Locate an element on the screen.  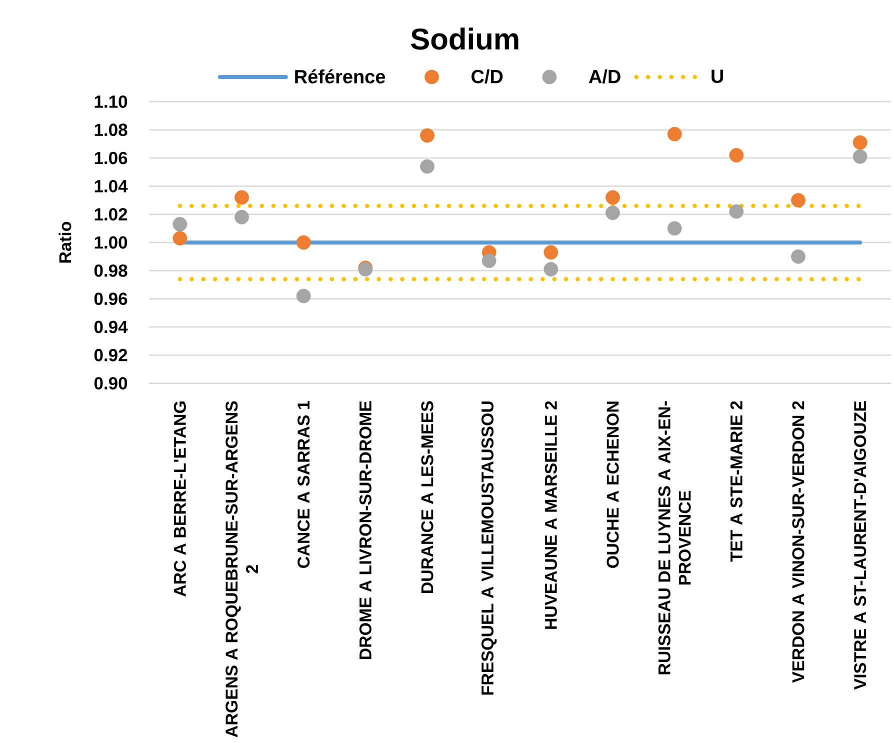
y-tick-label: 1.10 is located at coordinates (111, 102).